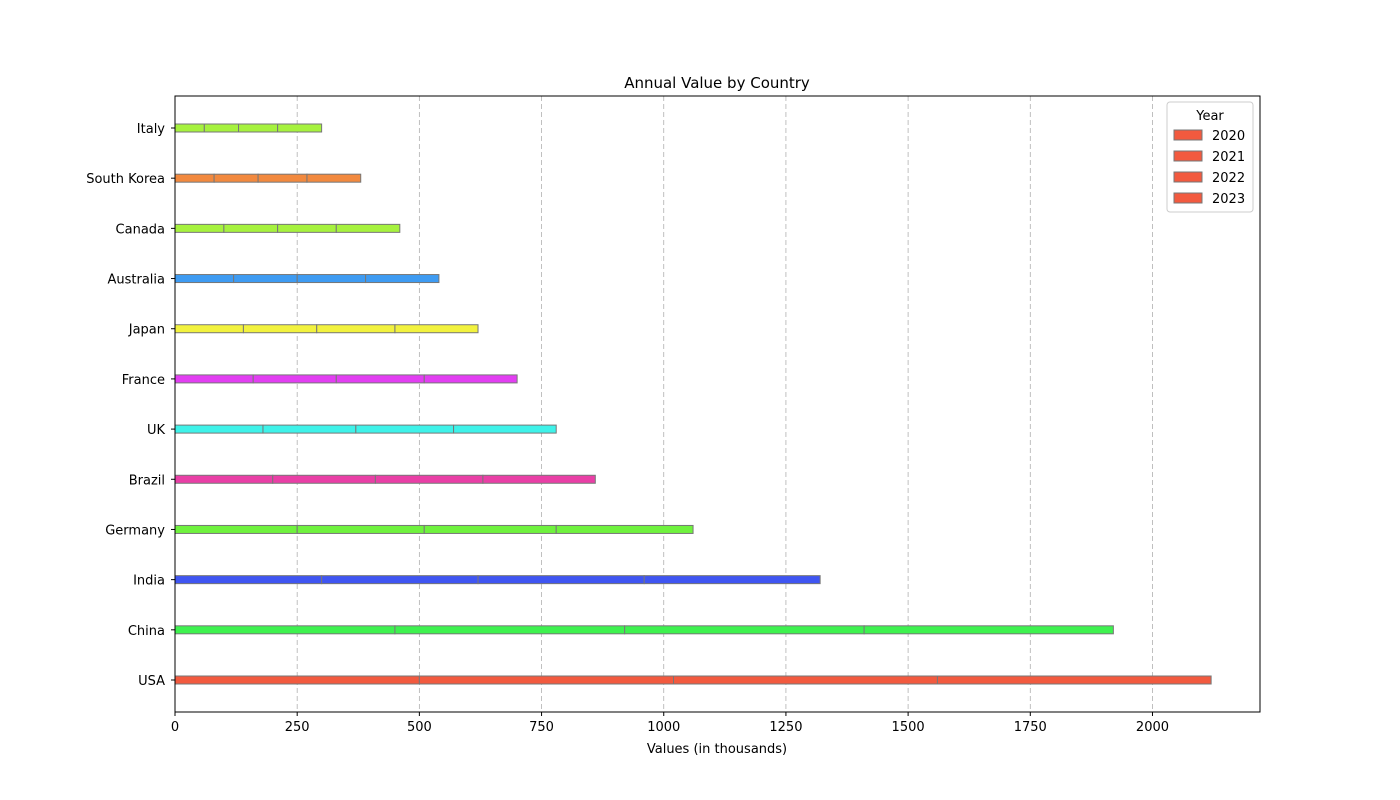 The height and width of the screenshot is (800, 1400). Describe the element at coordinates (146, 631) in the screenshot. I see `y-tick-label: China` at that location.